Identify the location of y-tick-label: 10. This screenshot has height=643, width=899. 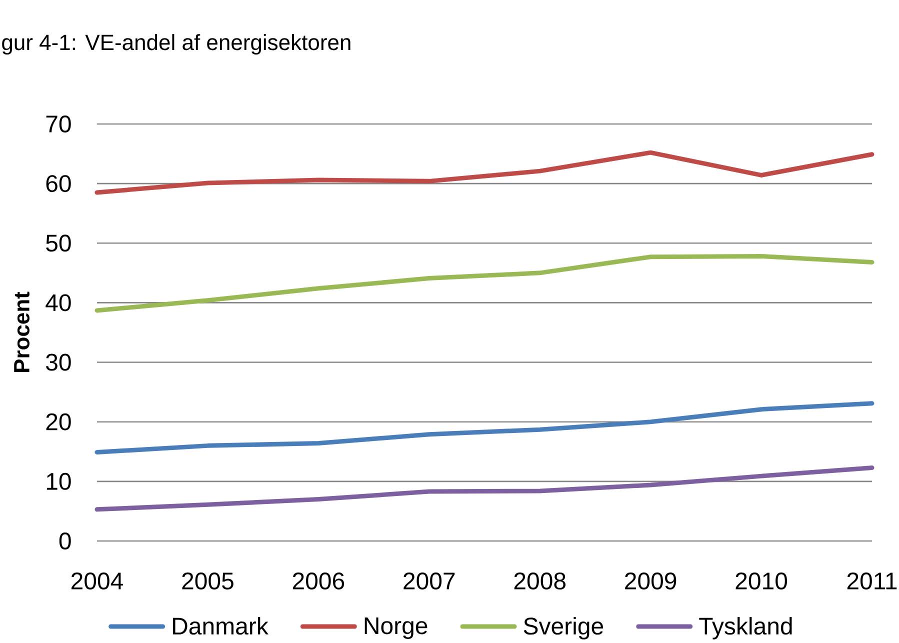
(58, 481).